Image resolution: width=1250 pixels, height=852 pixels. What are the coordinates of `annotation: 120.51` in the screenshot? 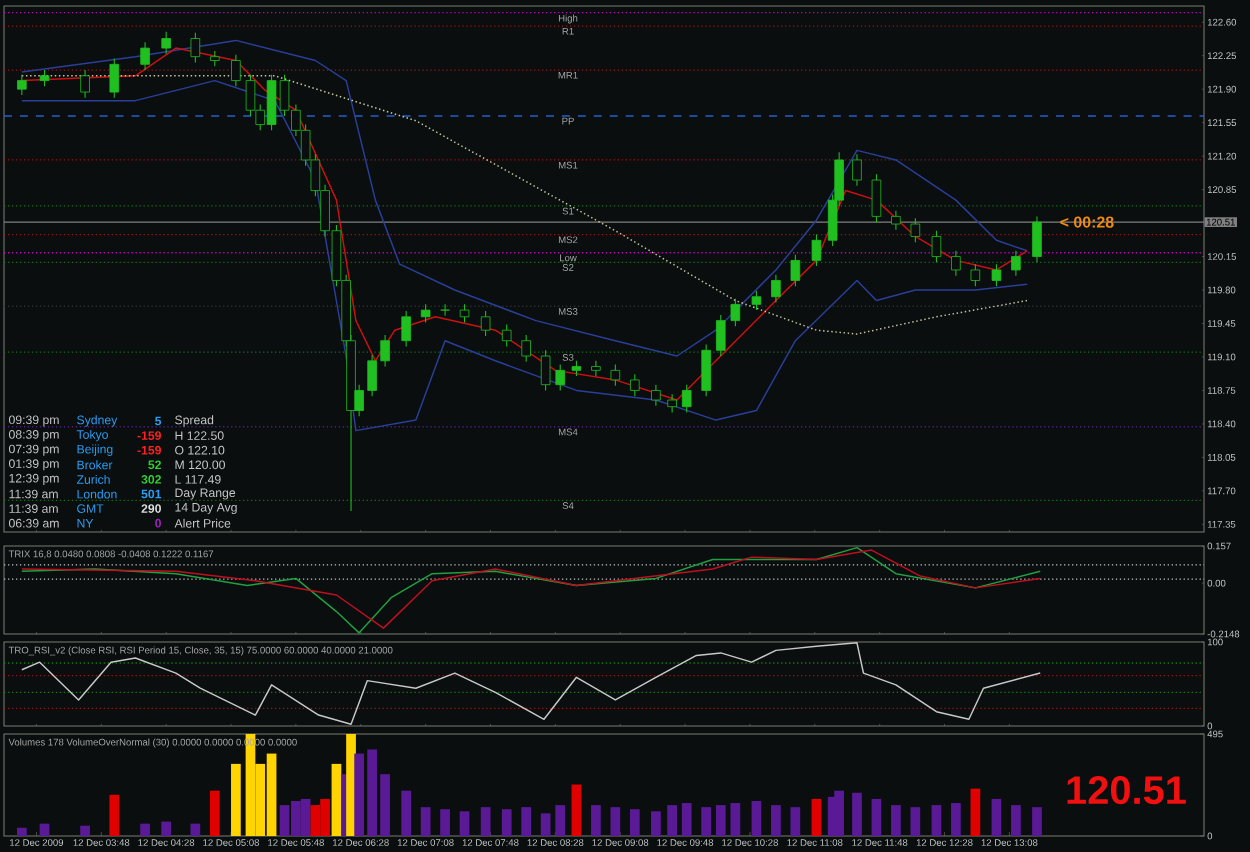 It's located at (1126, 790).